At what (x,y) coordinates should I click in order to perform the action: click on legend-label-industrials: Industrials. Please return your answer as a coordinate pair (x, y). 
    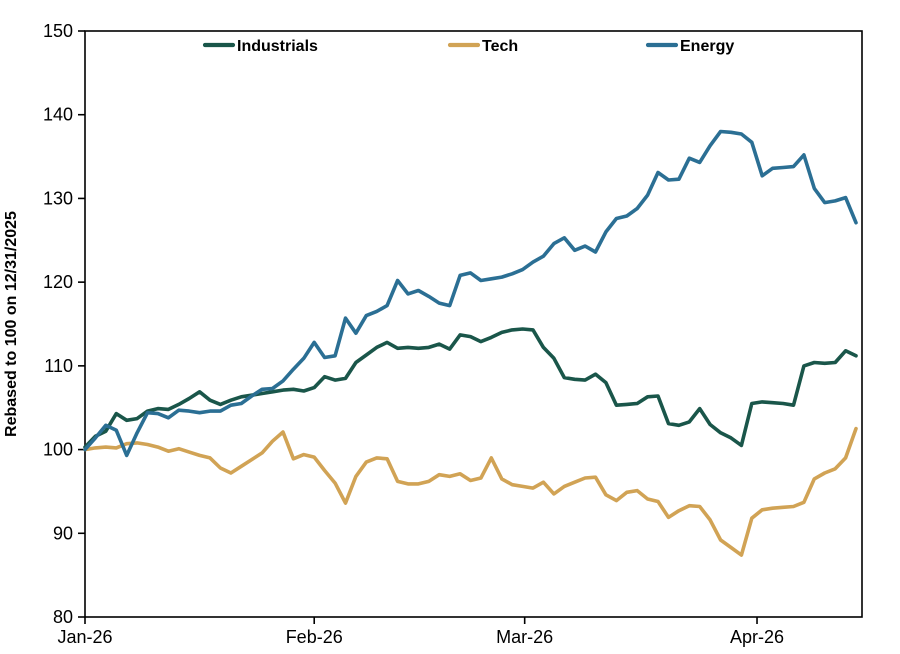
    Looking at the image, I should click on (277, 46).